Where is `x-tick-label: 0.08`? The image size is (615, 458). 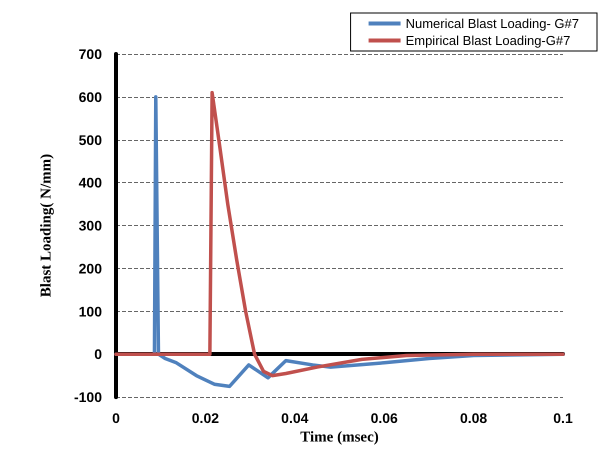
x-tick-label: 0.08 is located at coordinates (474, 418).